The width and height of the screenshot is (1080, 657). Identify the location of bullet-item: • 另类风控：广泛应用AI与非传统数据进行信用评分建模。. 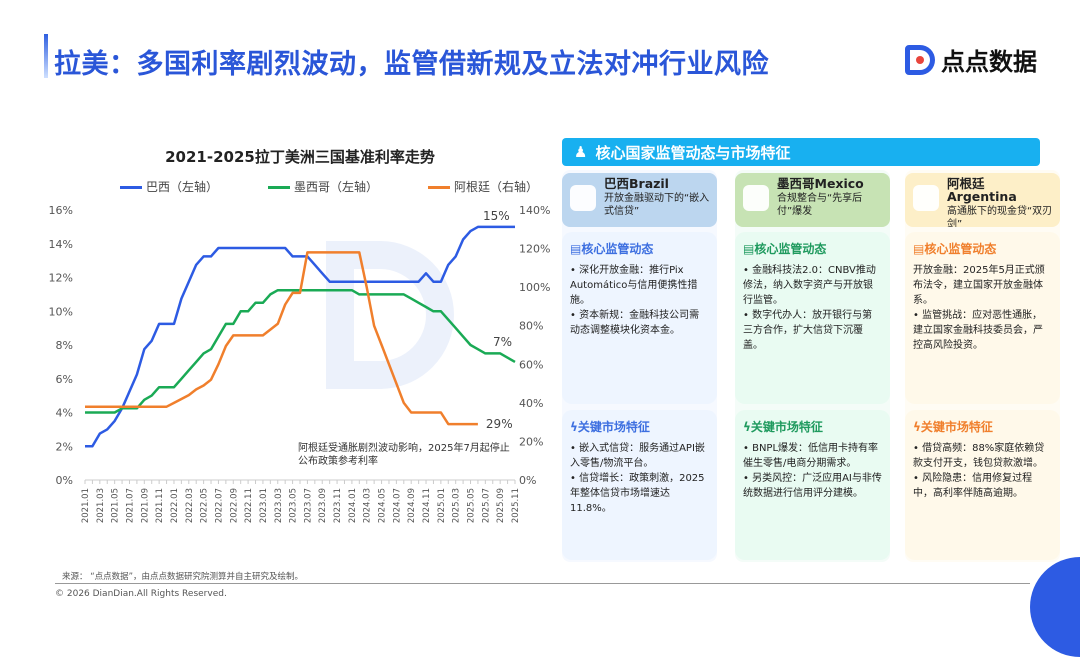
(812, 486).